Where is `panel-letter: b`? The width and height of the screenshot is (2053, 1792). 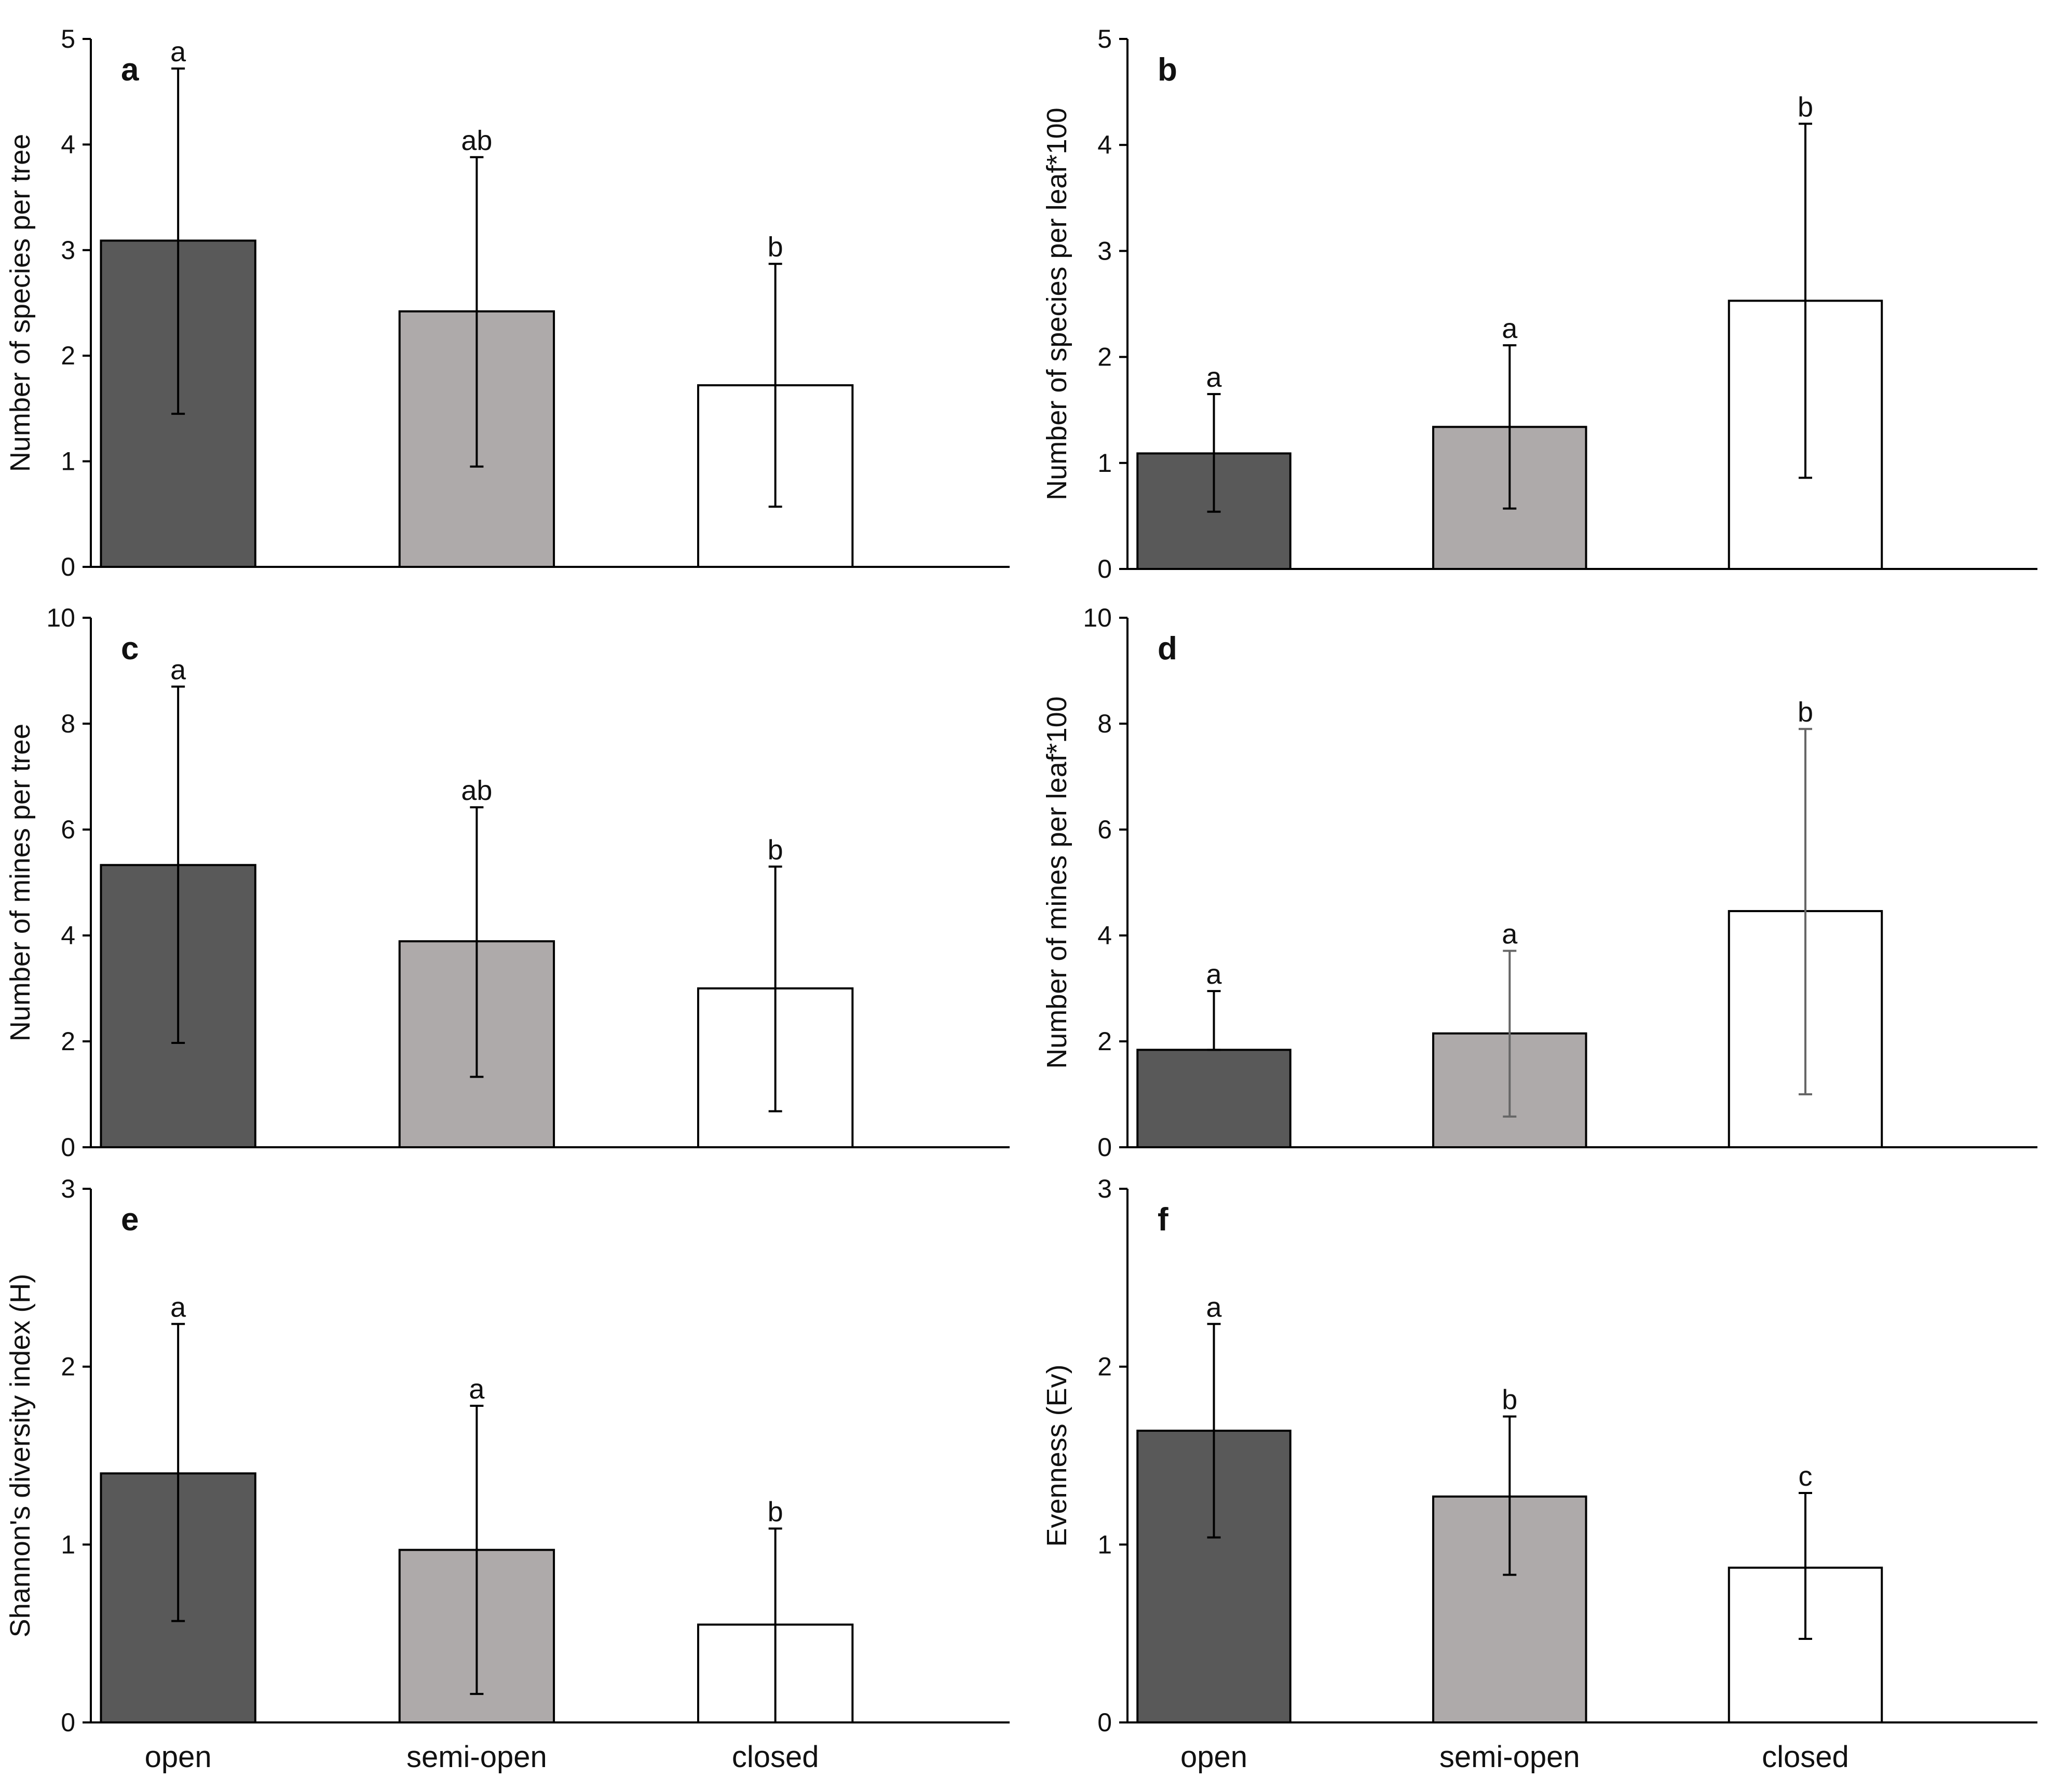
panel-letter: b is located at coordinates (1168, 70).